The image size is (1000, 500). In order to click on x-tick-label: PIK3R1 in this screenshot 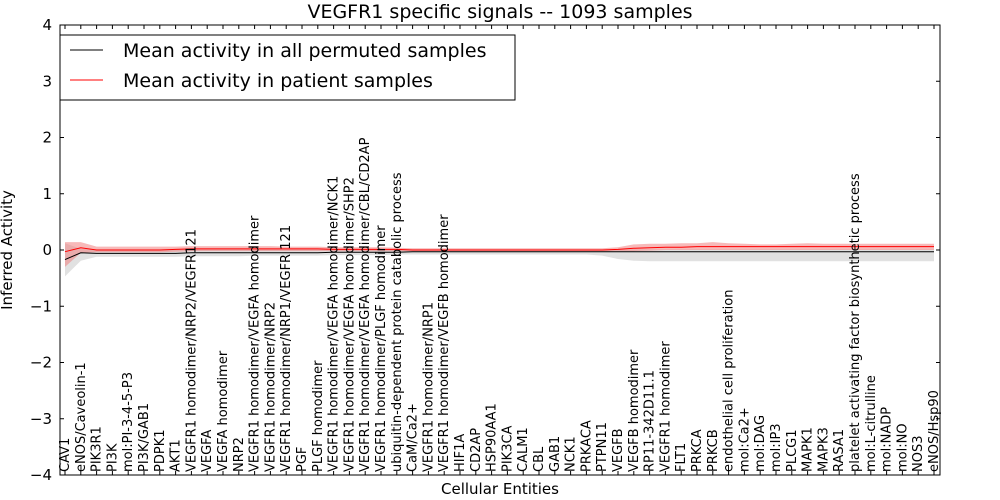, I will do `click(97, 449)`.